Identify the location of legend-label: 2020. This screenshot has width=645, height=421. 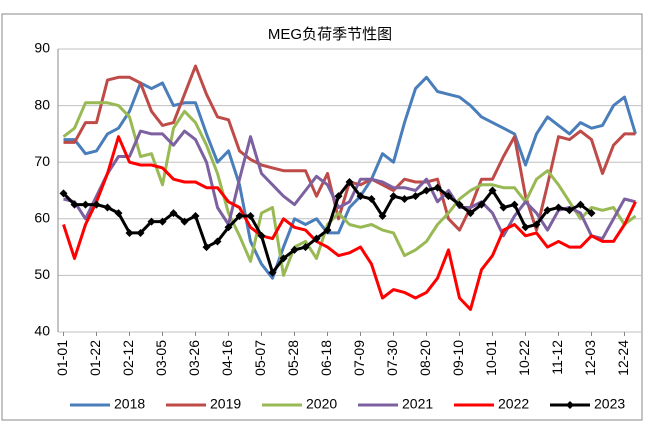
(321, 404).